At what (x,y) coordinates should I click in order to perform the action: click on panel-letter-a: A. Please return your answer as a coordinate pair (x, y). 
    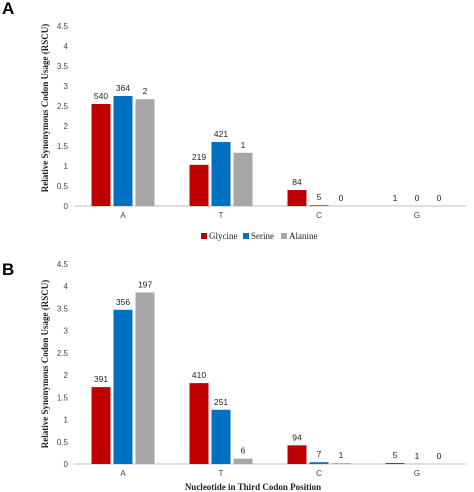
    Looking at the image, I should click on (8, 9).